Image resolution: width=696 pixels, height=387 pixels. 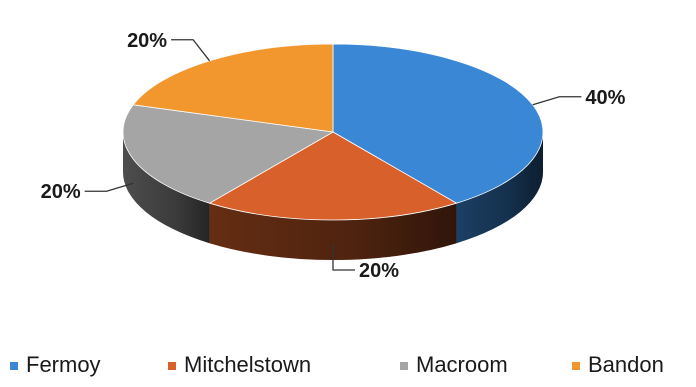 What do you see at coordinates (404, 366) in the screenshot?
I see `legend-swatch-macroom` at bounding box center [404, 366].